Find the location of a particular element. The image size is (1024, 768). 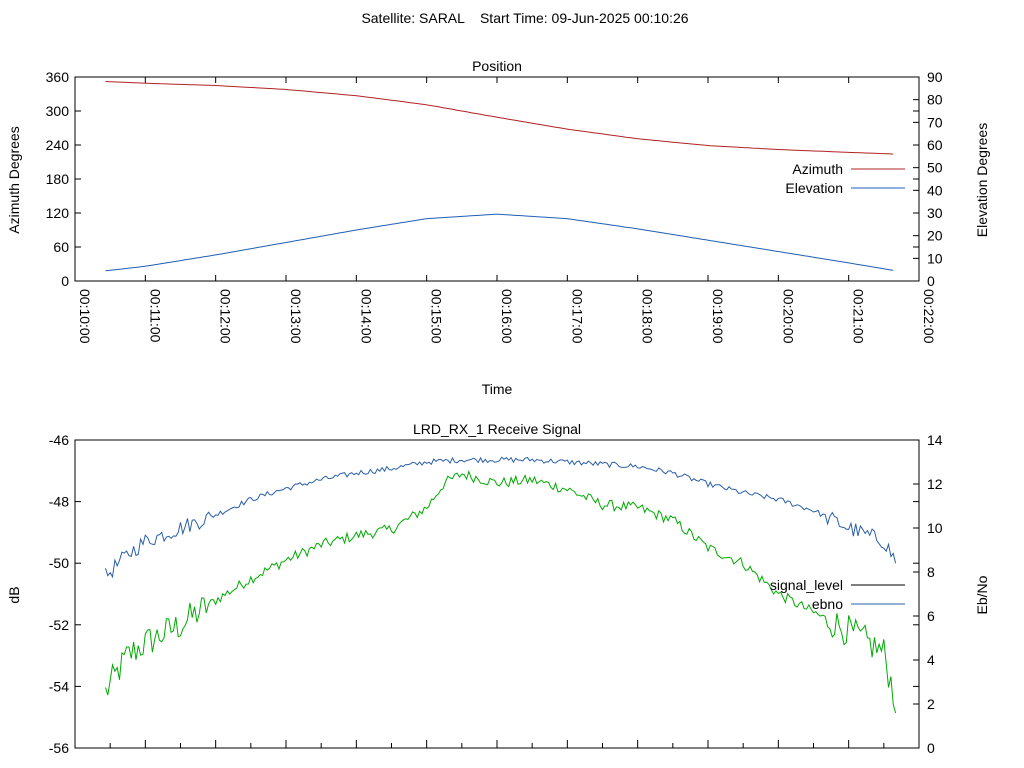

position-y2tick-label: 40 is located at coordinates (935, 190).